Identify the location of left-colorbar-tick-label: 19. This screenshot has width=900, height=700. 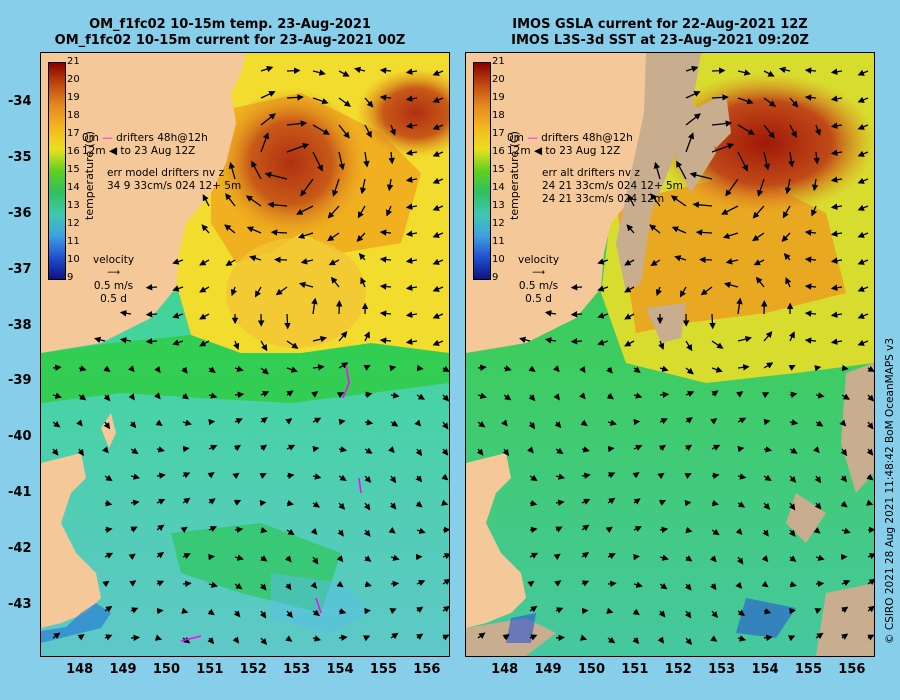
(73, 97).